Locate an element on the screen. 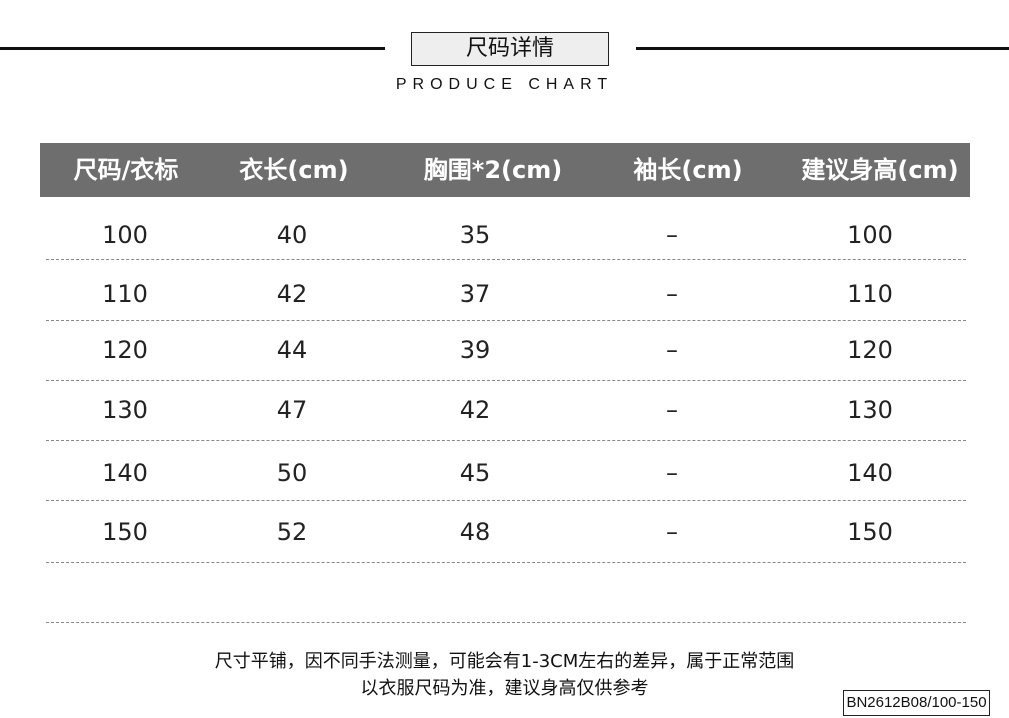 The height and width of the screenshot is (718, 1009). table-row: 130 47 42 – 130 is located at coordinates (504, 410).